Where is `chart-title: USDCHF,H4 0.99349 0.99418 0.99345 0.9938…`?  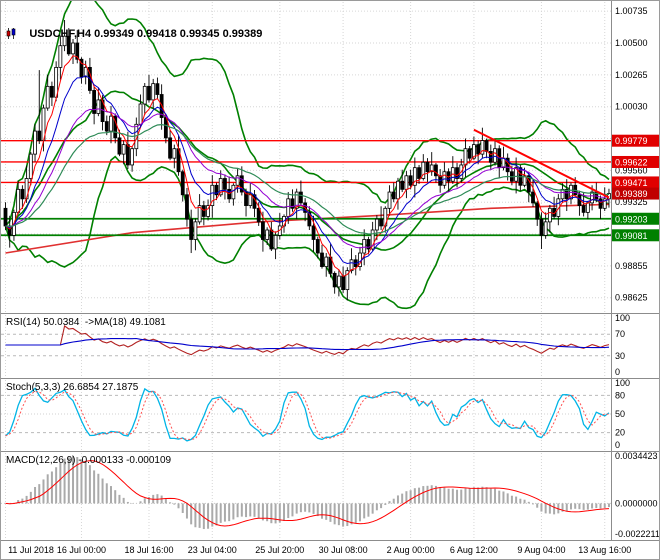
chart-title: USDCHF,H4 0.99349 0.99418 0.99345 0.9938… is located at coordinates (134, 33).